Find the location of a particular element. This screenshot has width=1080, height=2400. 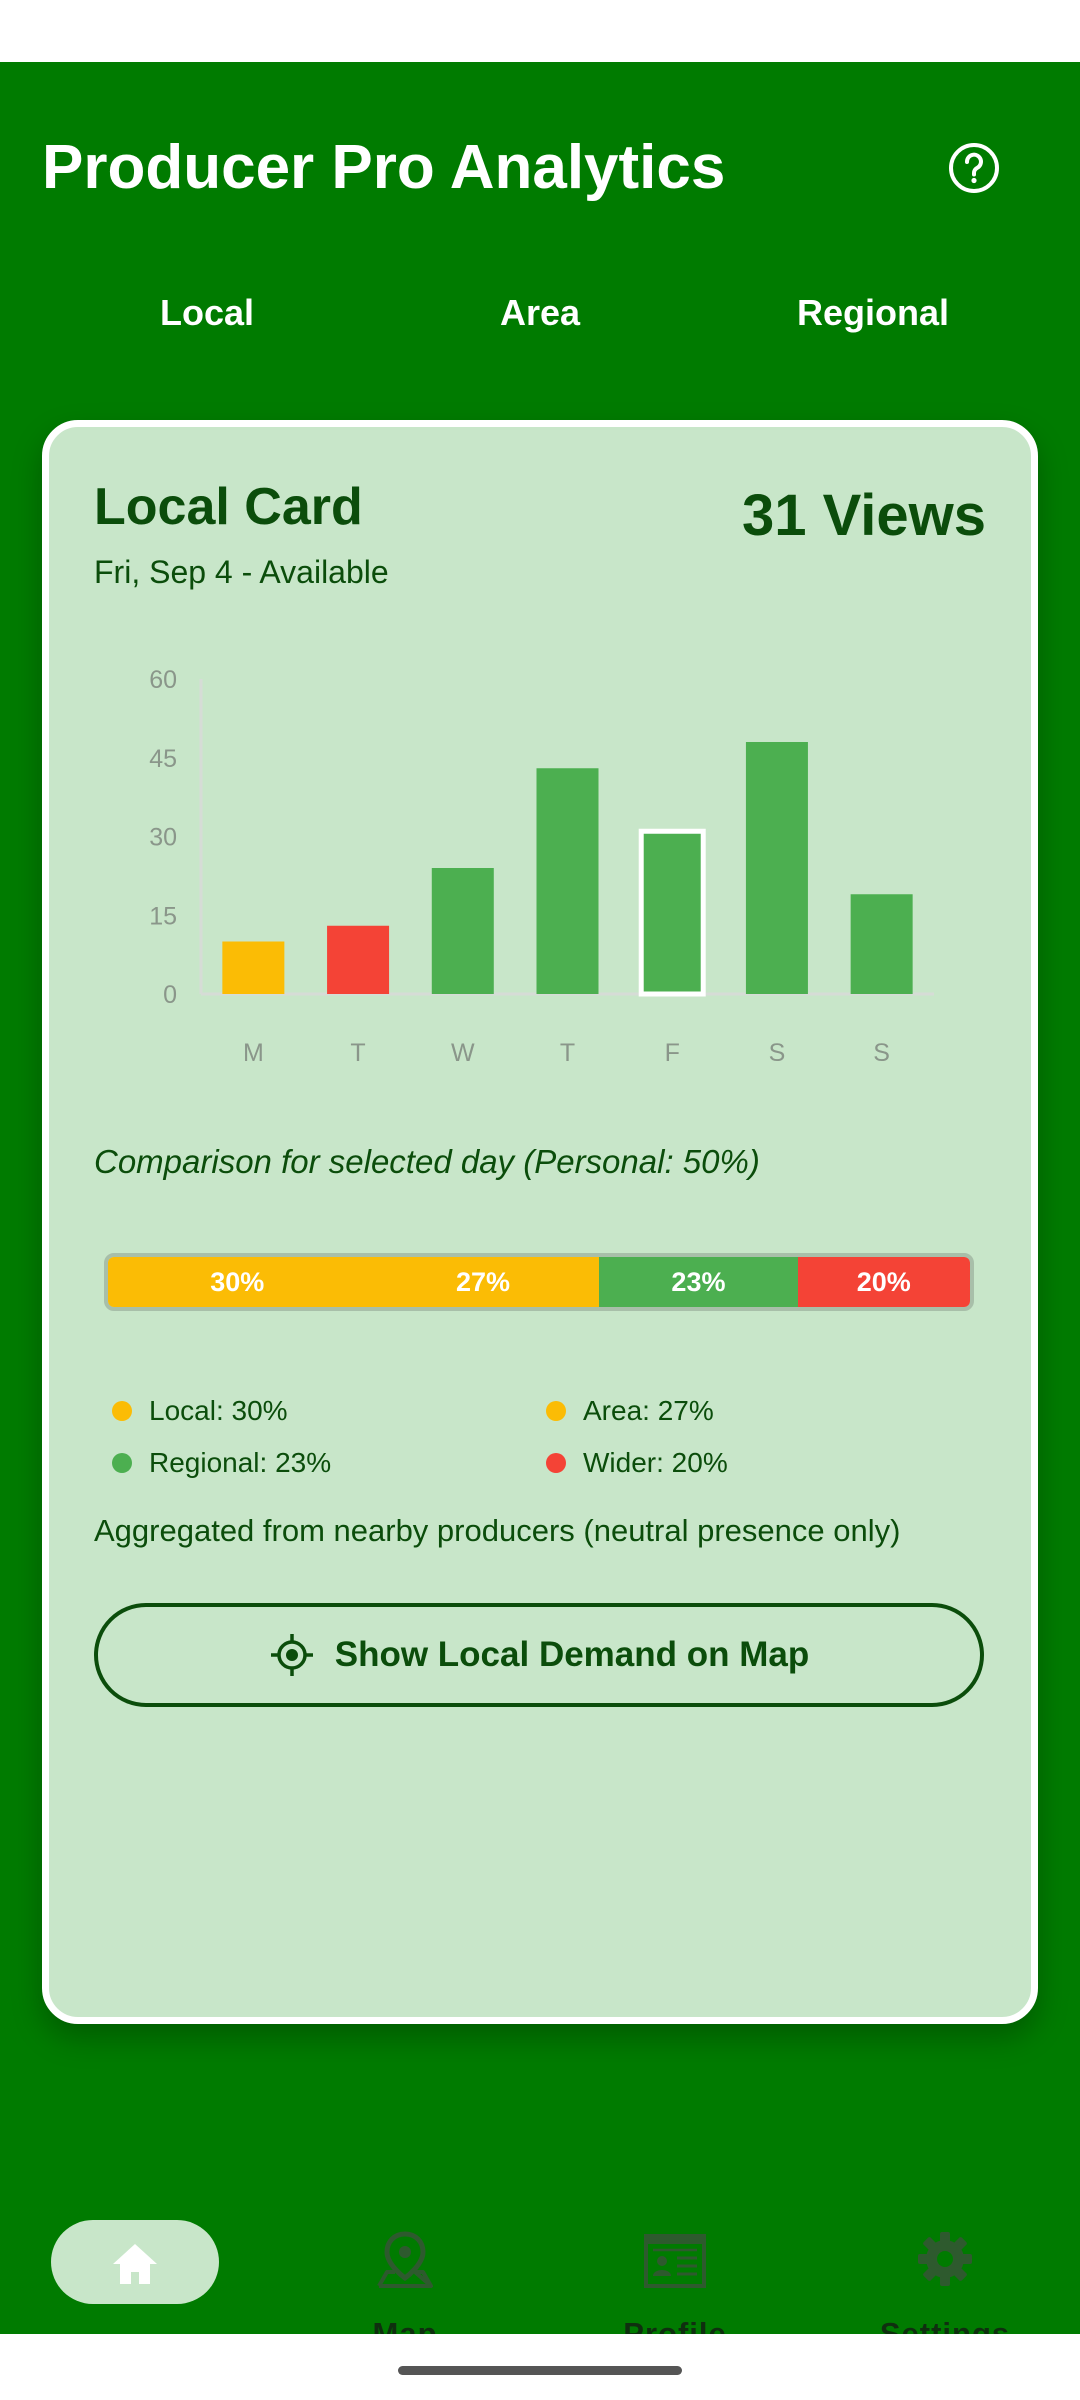

home-indicator is located at coordinates (540, 2370).